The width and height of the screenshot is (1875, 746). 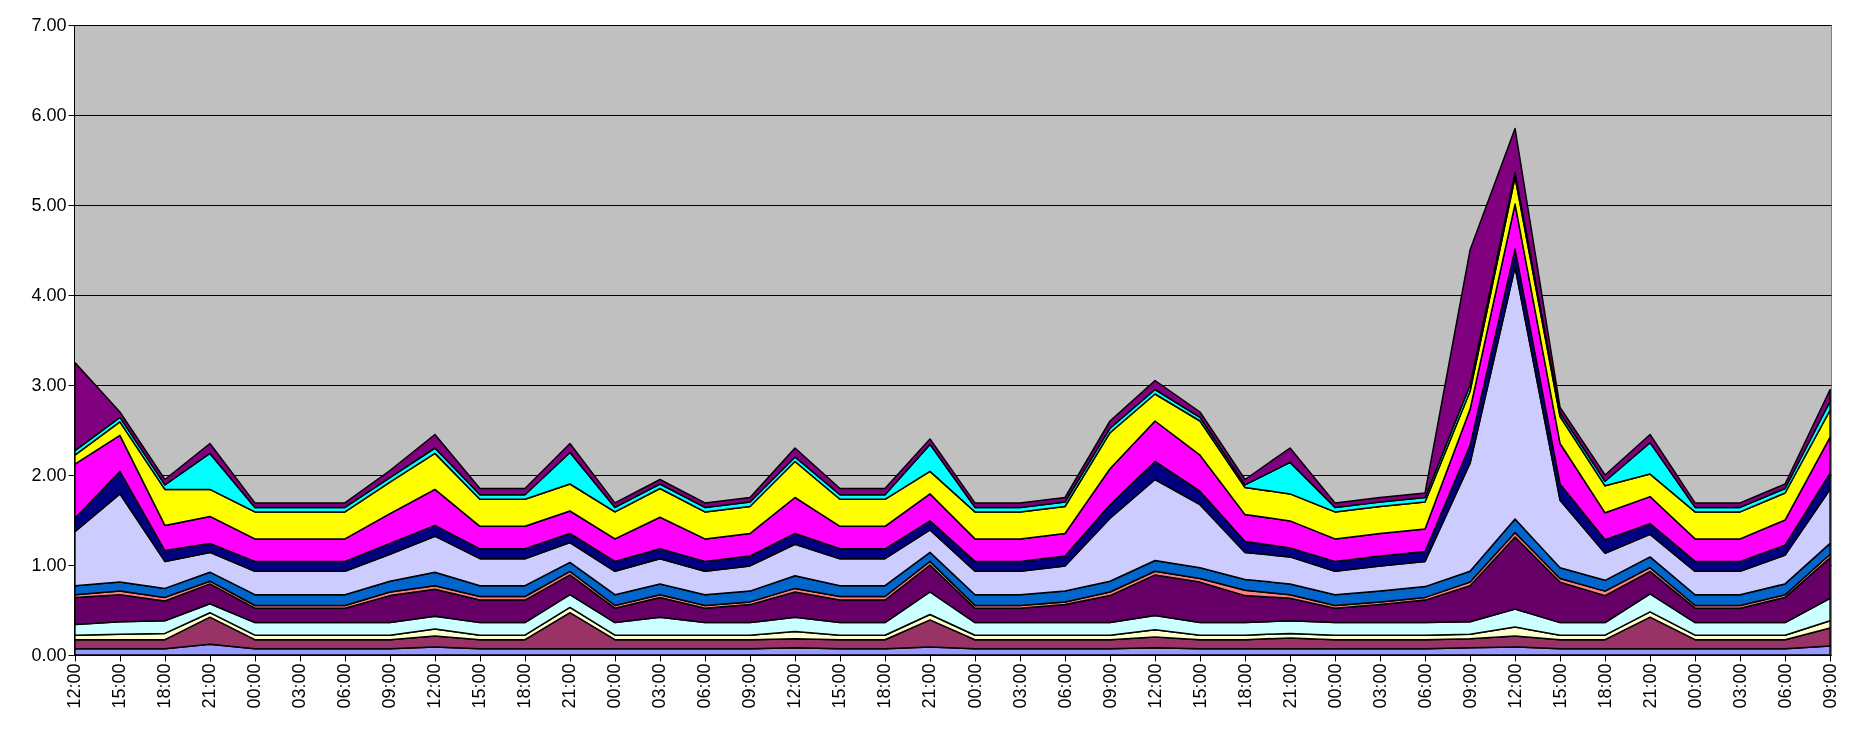 I want to click on y-tick-label: 7.00, so click(x=49, y=24).